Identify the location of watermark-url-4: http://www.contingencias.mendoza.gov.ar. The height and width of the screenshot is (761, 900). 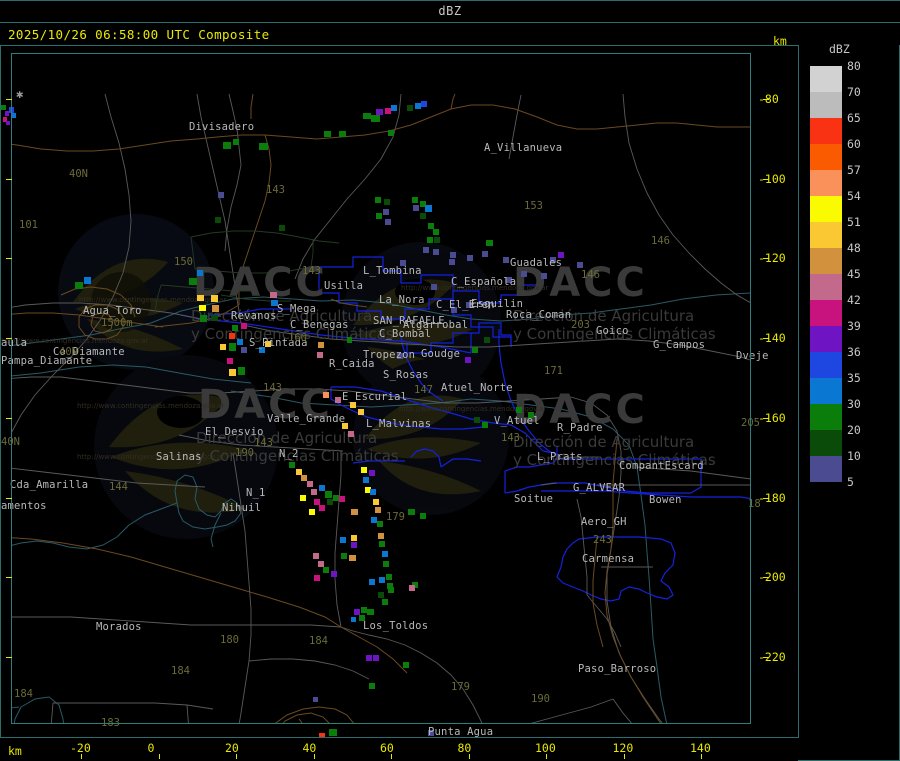
(473, 409).